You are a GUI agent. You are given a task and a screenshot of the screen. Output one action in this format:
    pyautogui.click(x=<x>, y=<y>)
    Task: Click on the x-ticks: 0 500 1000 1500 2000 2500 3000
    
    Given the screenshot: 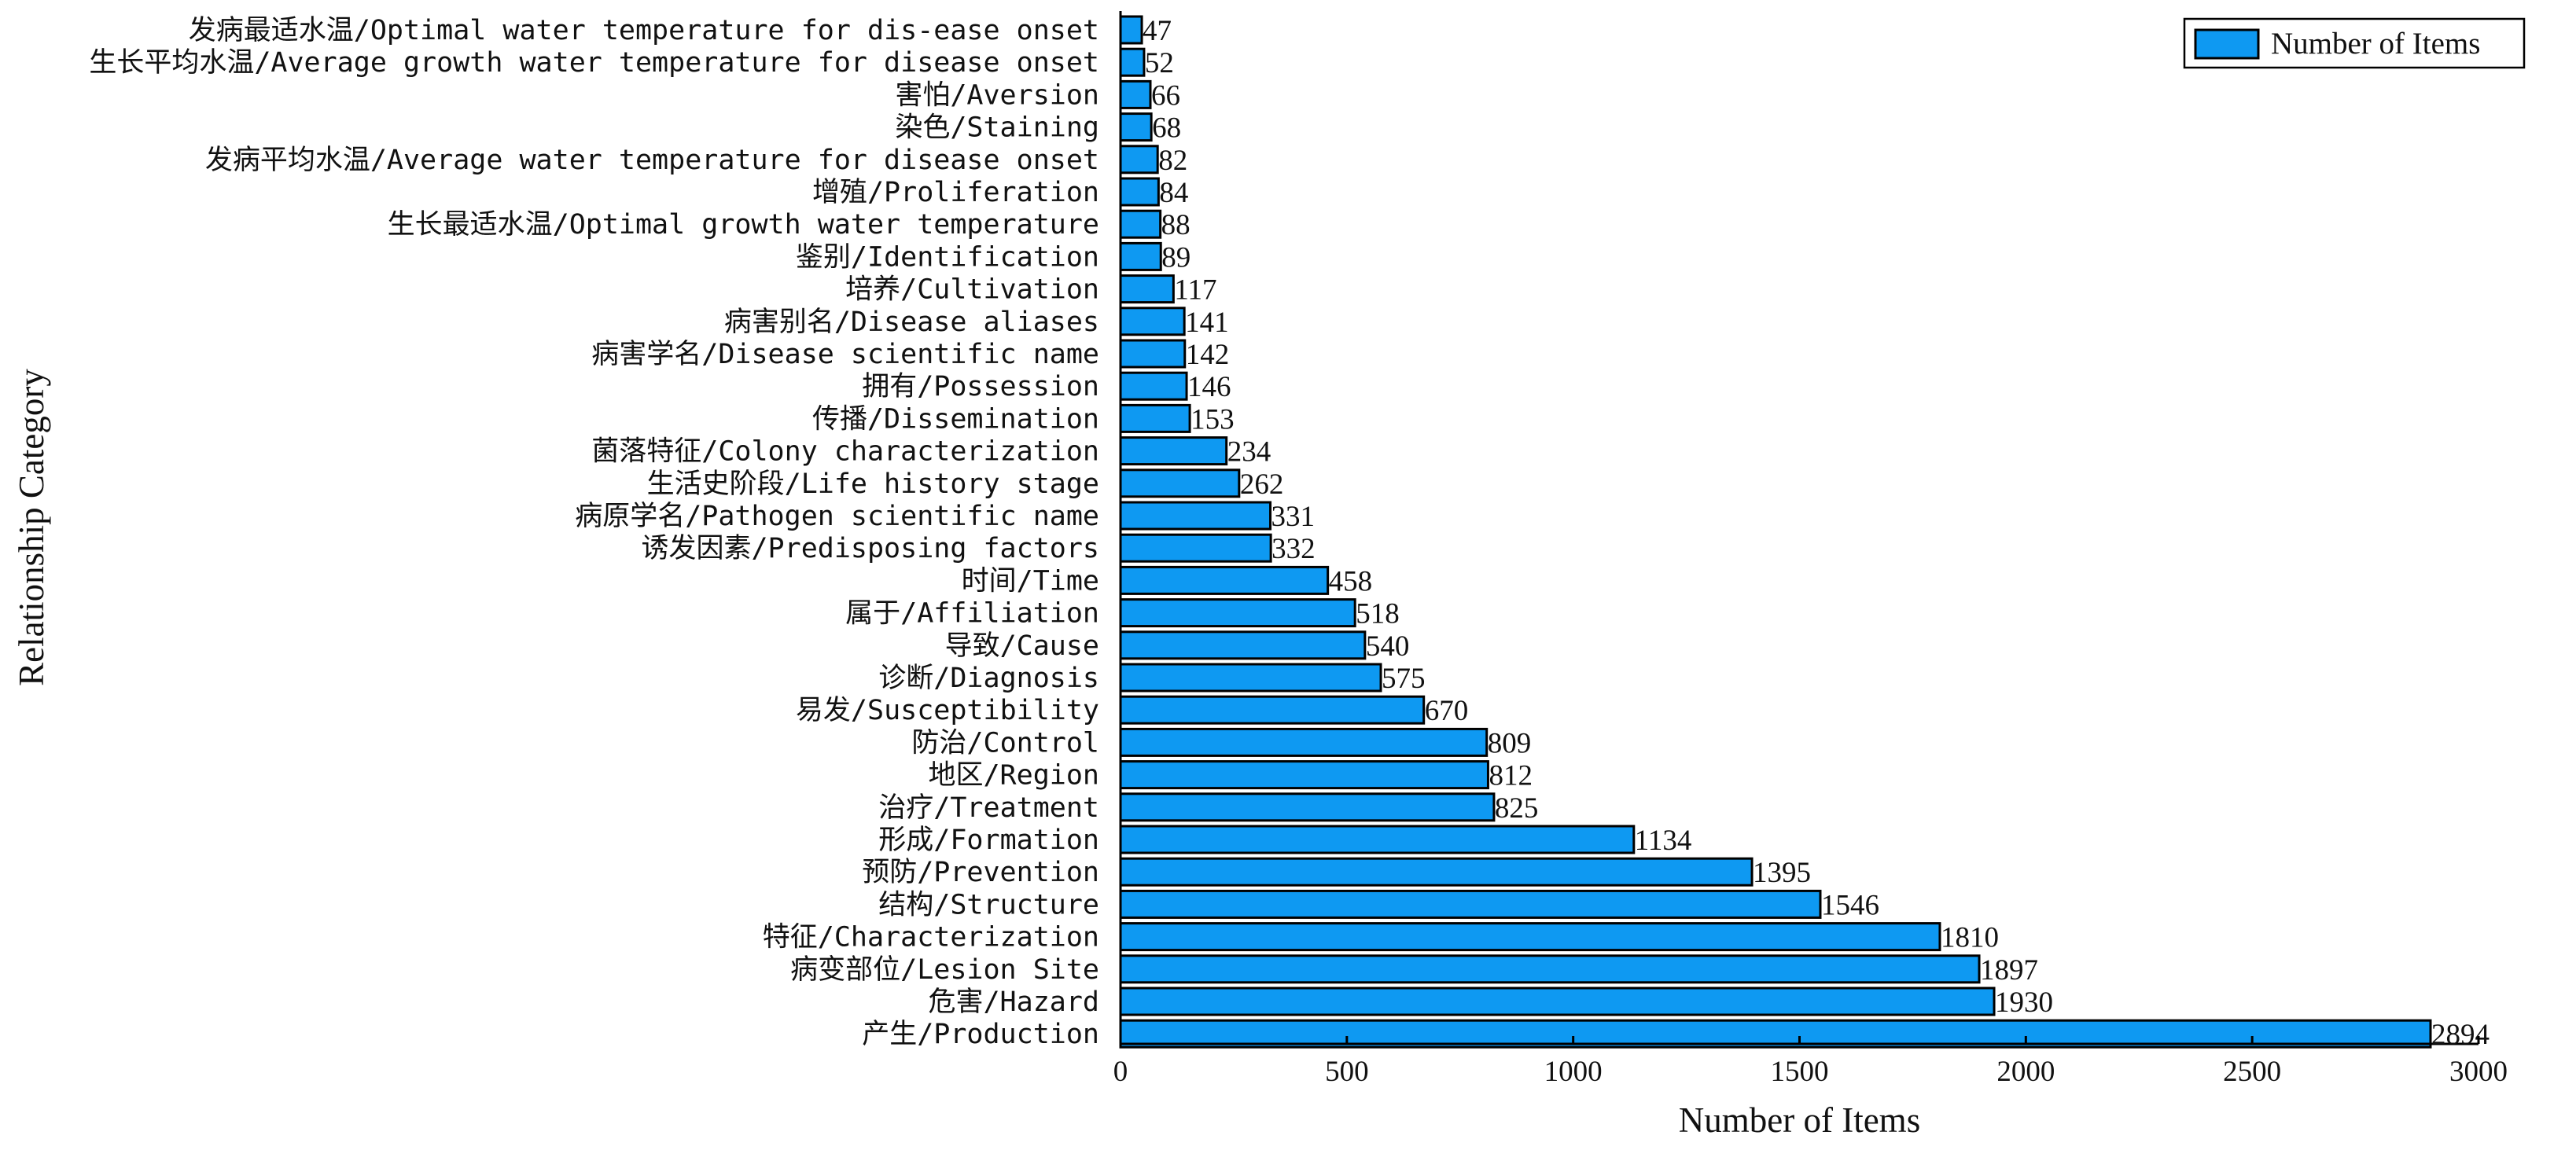 What is the action you would take?
    pyautogui.click(x=1810, y=1062)
    